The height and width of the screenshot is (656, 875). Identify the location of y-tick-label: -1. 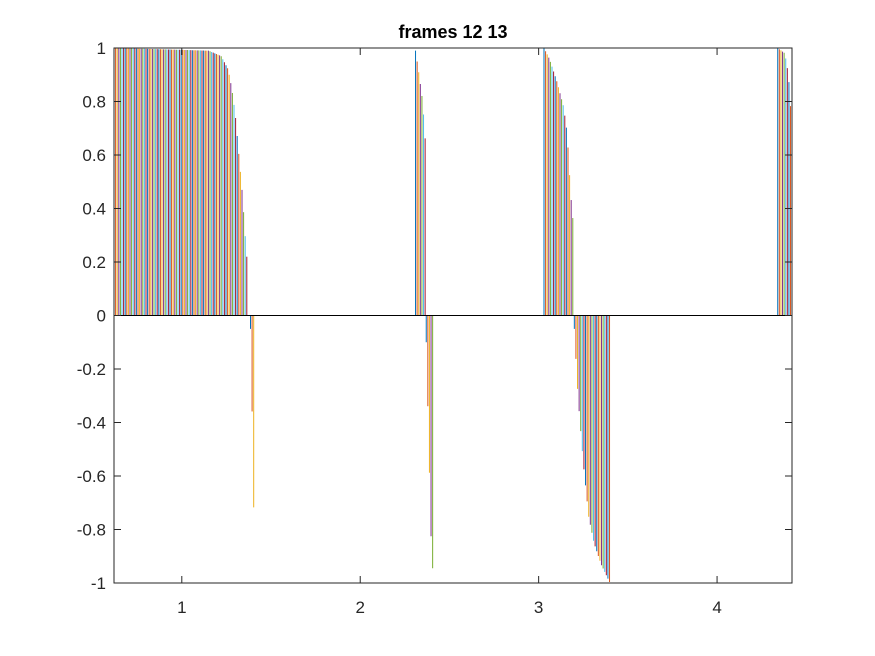
(98, 583).